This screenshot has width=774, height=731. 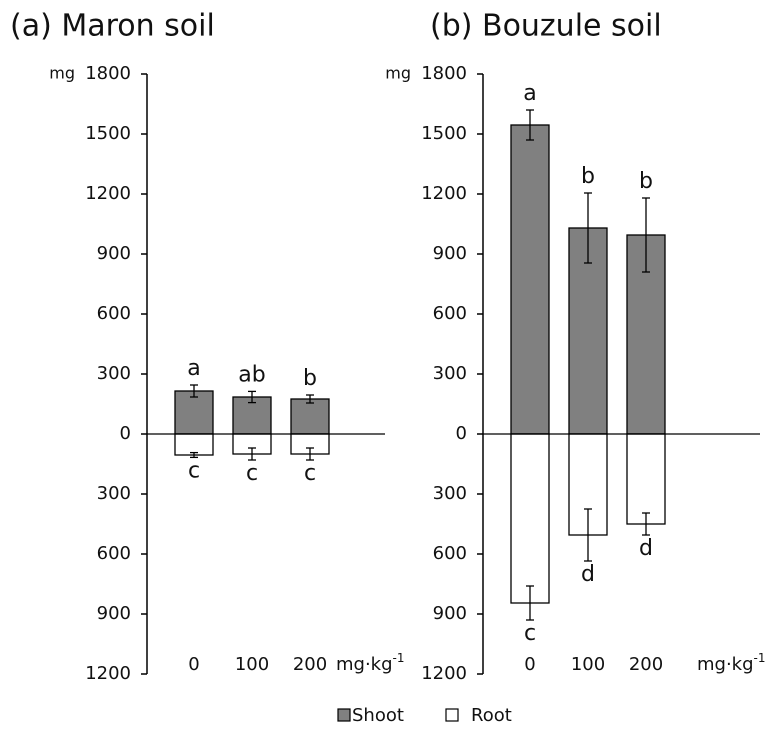 What do you see at coordinates (546, 26) in the screenshot?
I see `panel-title: (b) Bouzule soil` at bounding box center [546, 26].